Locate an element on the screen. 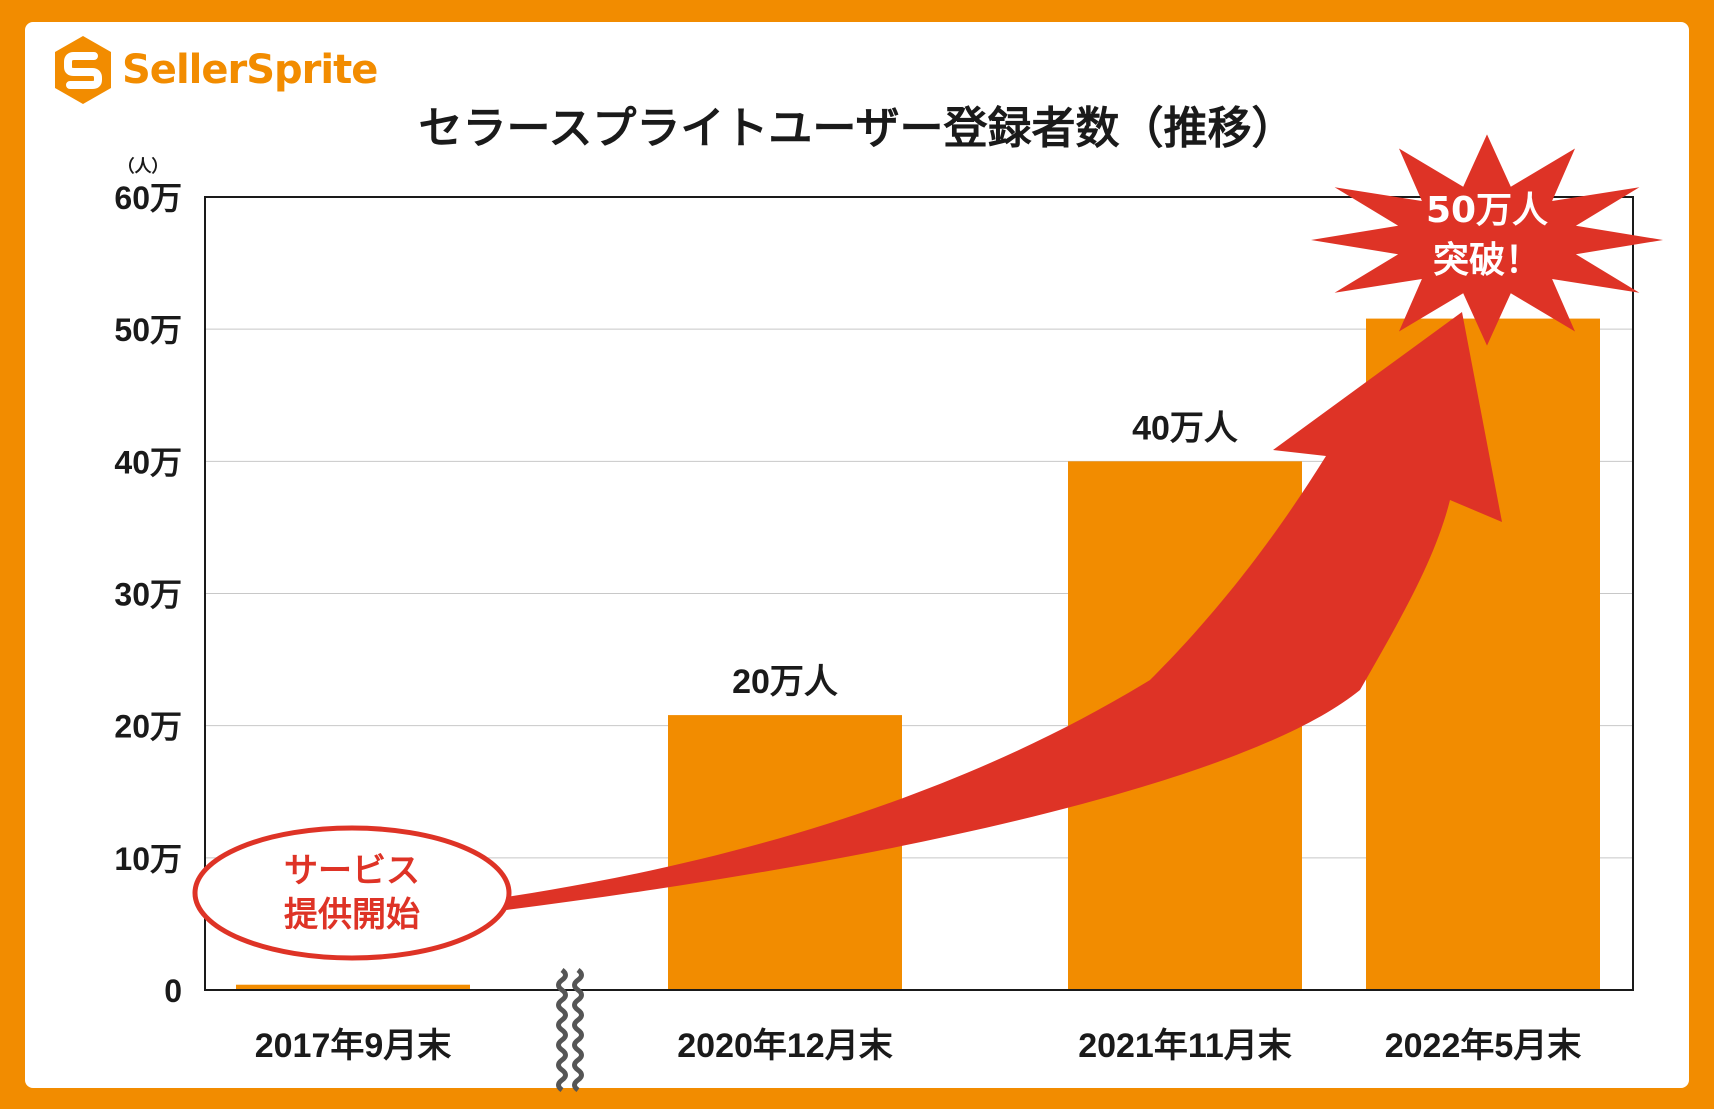 This screenshot has height=1109, width=1714. brand-name: SellerSprite is located at coordinates (250, 70).